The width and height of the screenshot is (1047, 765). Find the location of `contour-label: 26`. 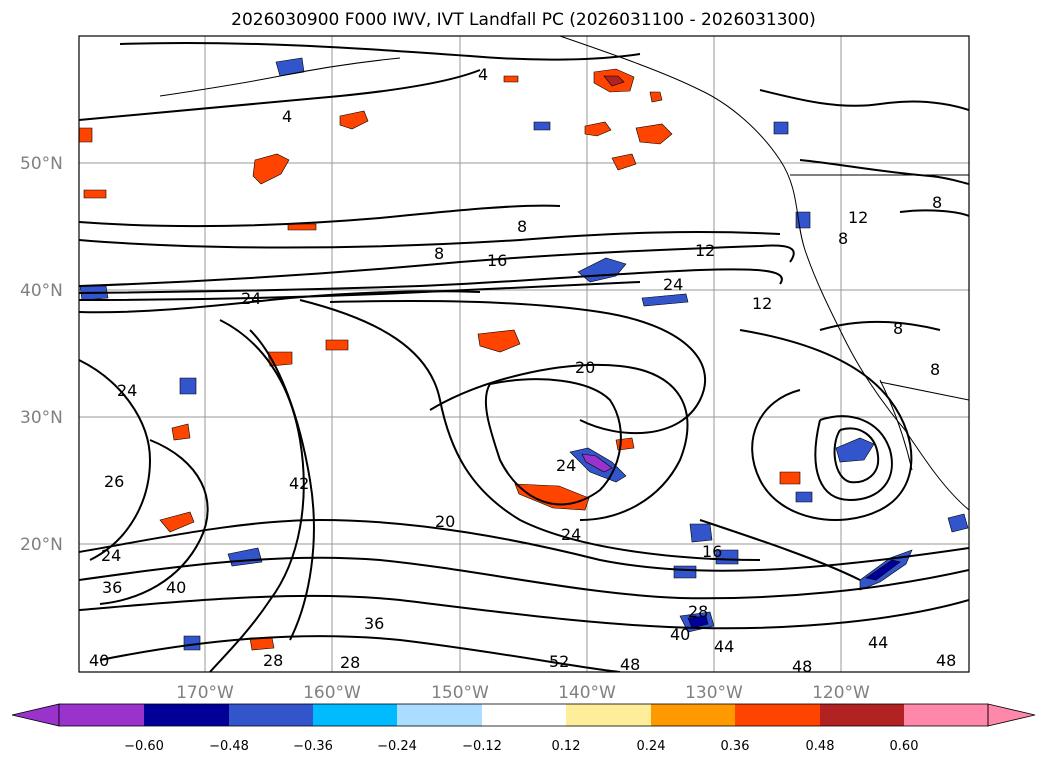

contour-label: 26 is located at coordinates (114, 481).